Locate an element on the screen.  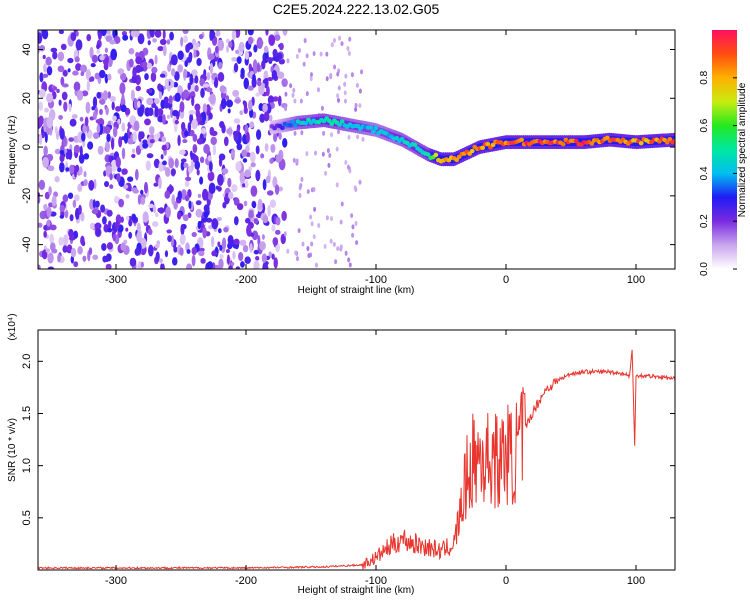
figure-title: C2E5.2024.222.13.02.G05 is located at coordinates (356, 9).